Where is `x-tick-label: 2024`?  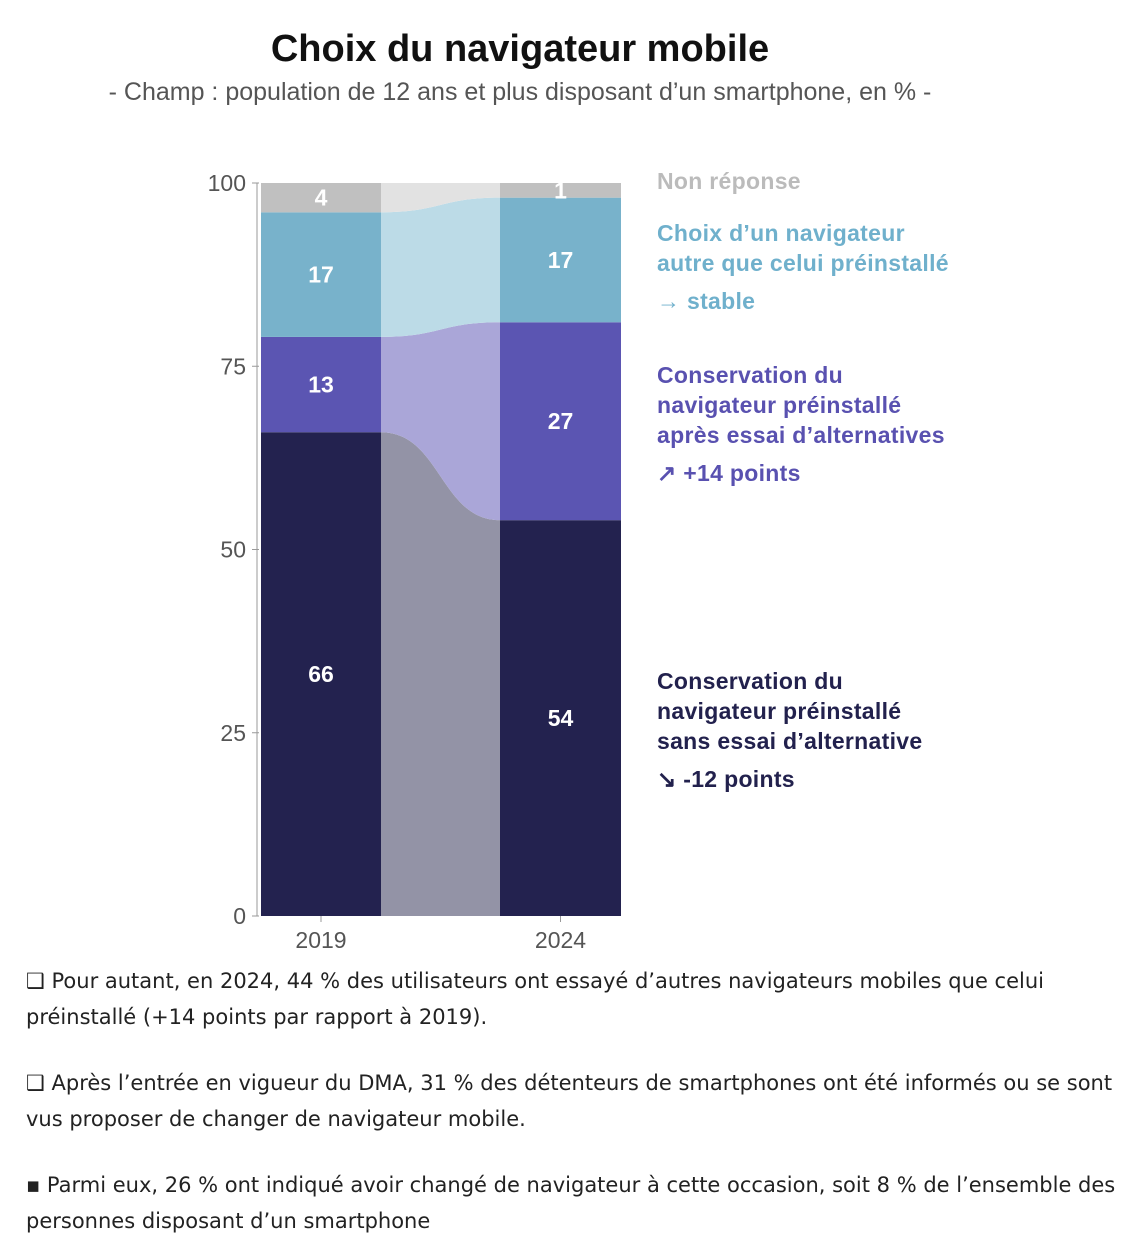 x-tick-label: 2024 is located at coordinates (560, 940).